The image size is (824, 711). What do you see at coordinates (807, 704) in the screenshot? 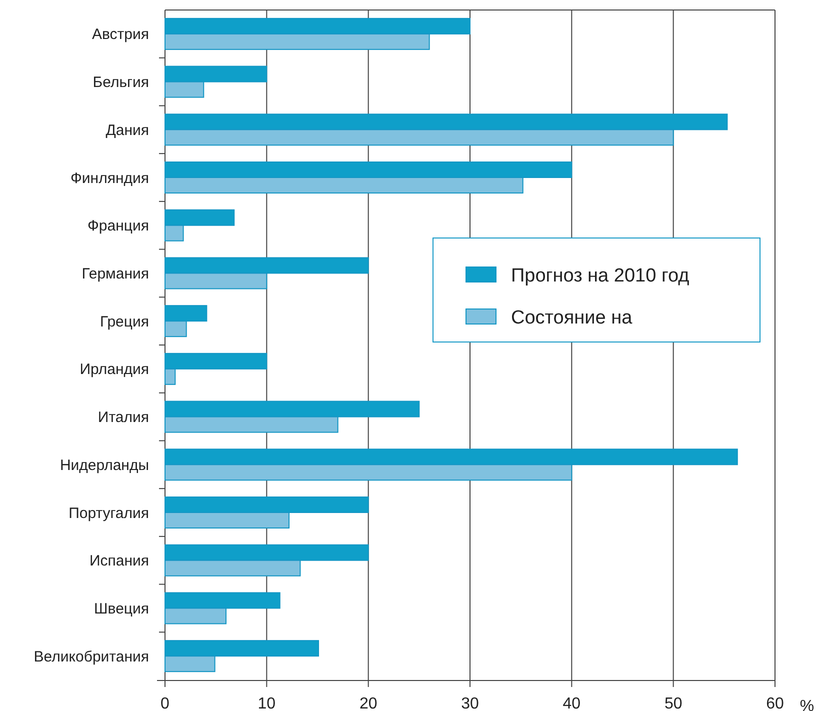
I see `x-axis-title: %` at bounding box center [807, 704].